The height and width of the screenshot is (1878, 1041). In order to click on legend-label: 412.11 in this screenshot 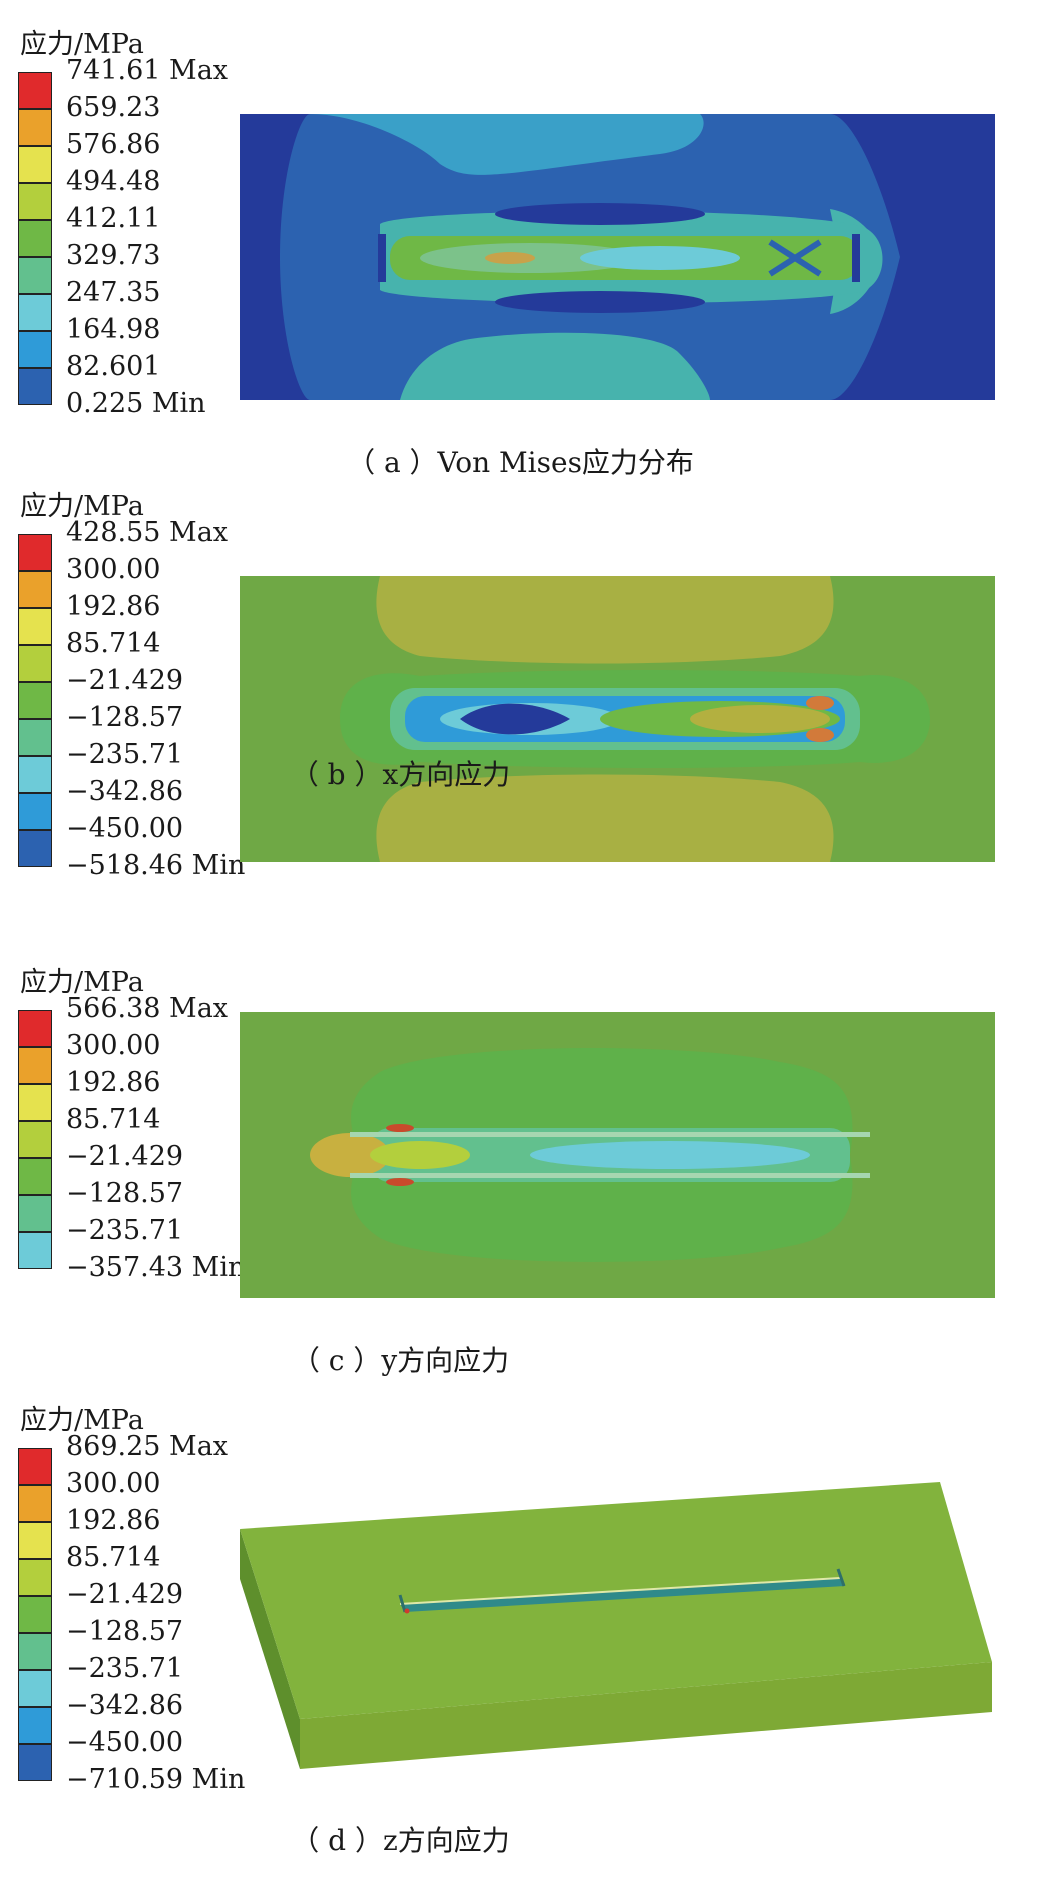, I will do `click(113, 218)`.